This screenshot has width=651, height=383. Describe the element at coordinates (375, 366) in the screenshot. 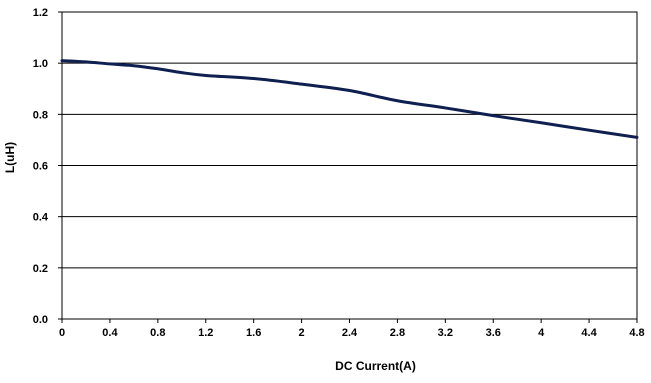

I see `x-axis-title: DC Current(A)` at that location.